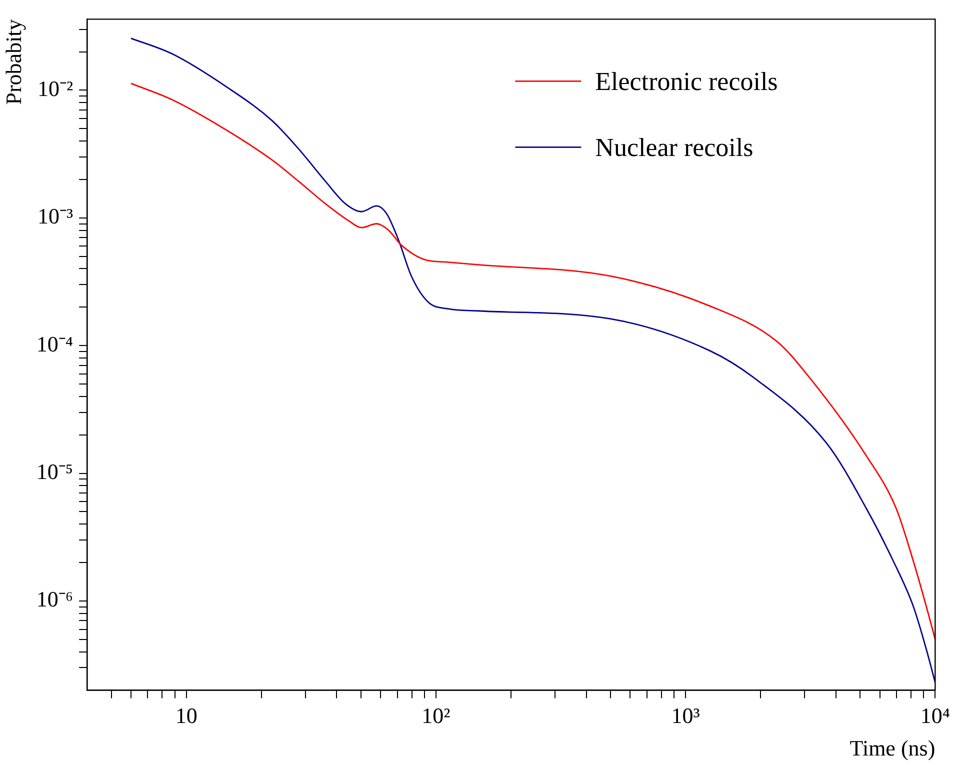 The height and width of the screenshot is (765, 956). Describe the element at coordinates (674, 147) in the screenshot. I see `legend-label: Nuclear recoils` at that location.